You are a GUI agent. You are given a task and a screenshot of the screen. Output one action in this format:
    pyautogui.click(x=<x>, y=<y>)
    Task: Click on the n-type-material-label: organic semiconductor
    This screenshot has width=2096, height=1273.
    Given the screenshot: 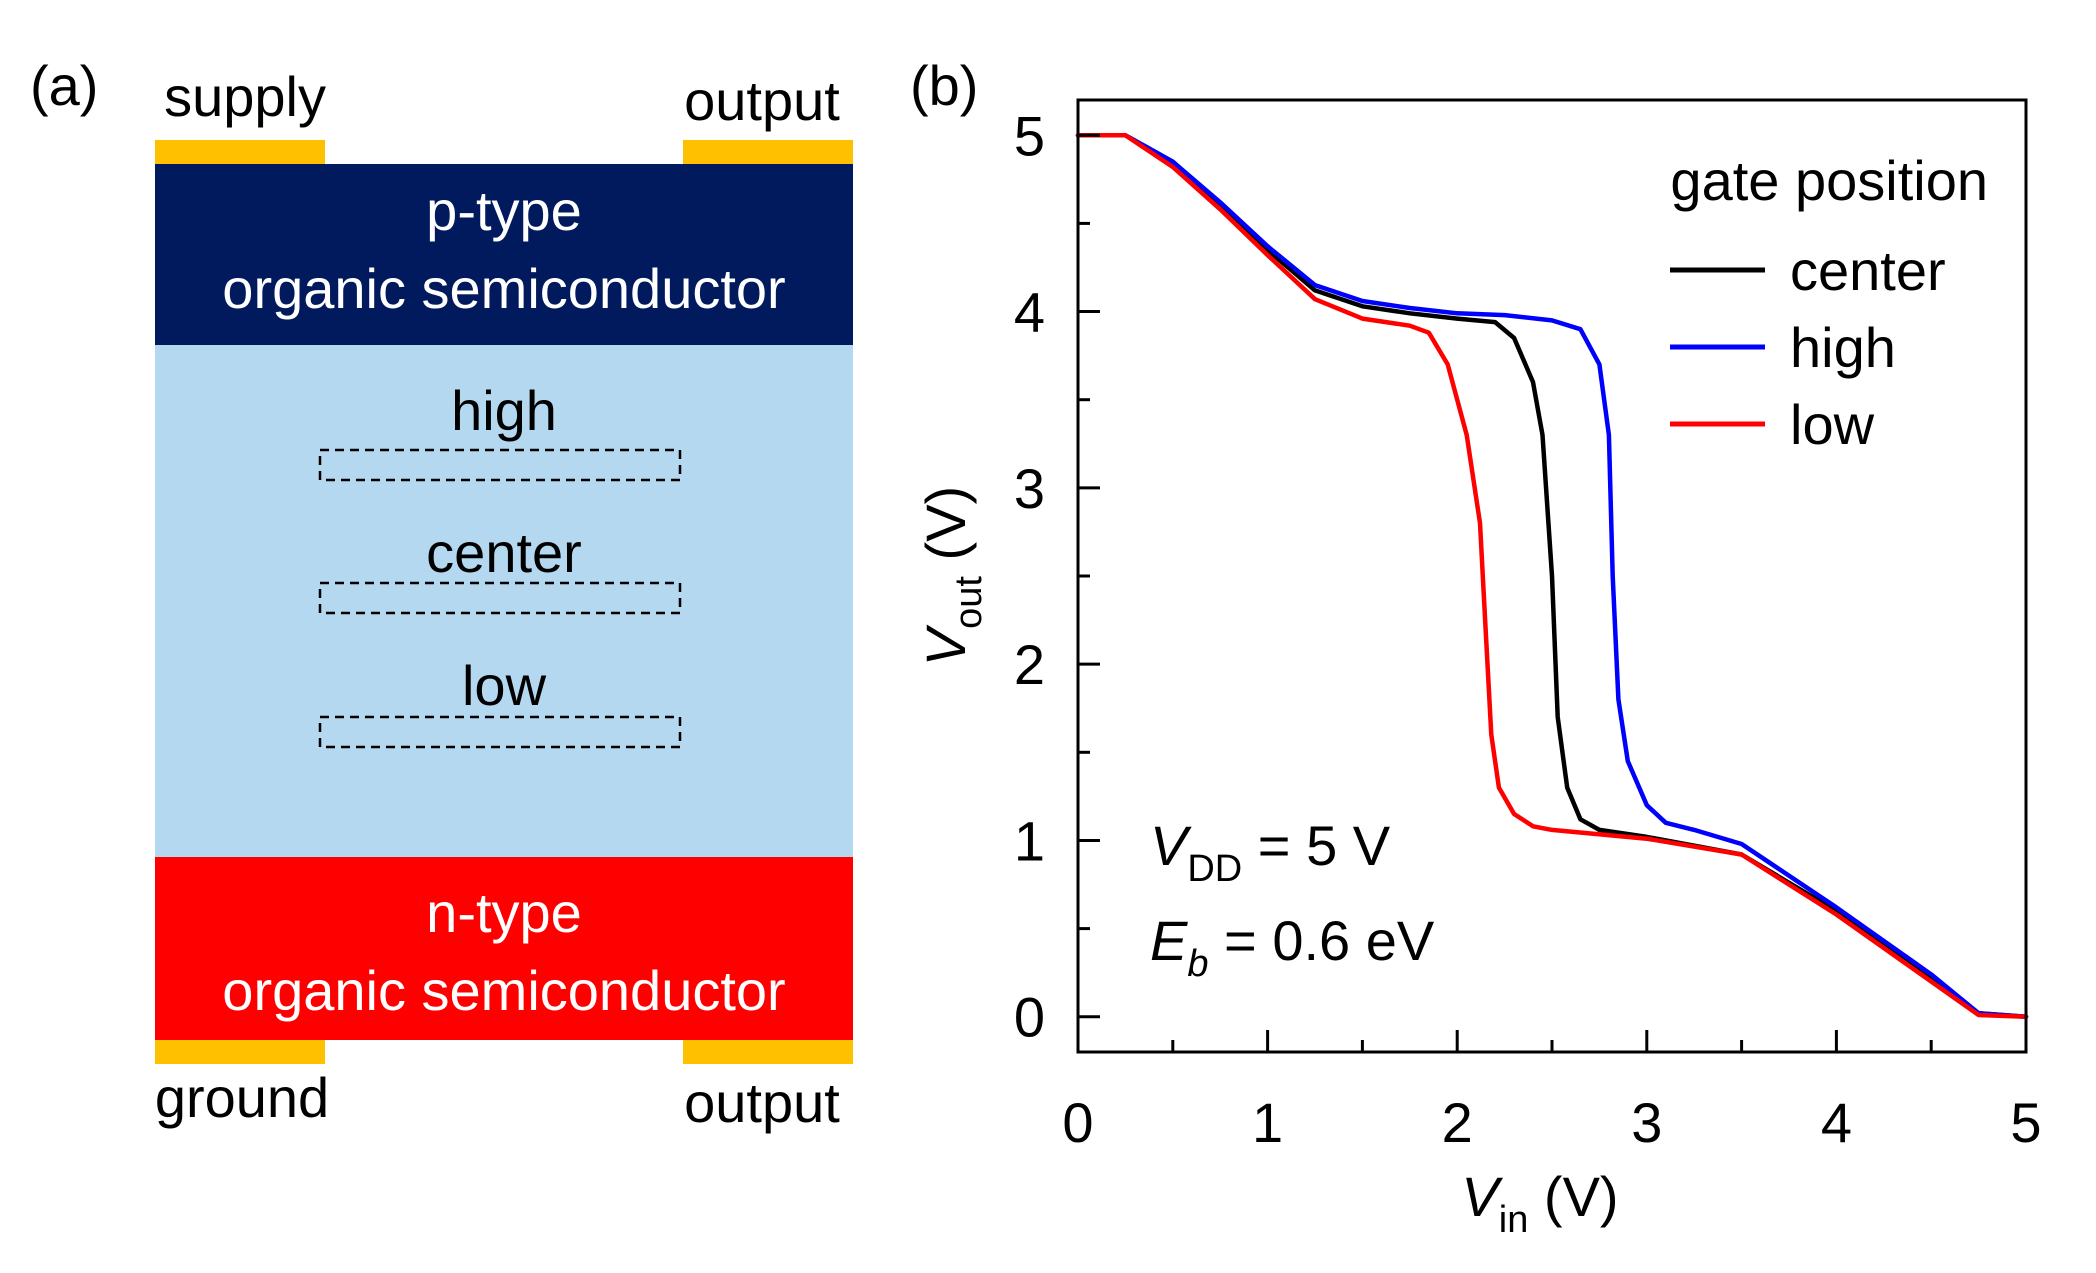 What is the action you would take?
    pyautogui.click(x=503, y=990)
    